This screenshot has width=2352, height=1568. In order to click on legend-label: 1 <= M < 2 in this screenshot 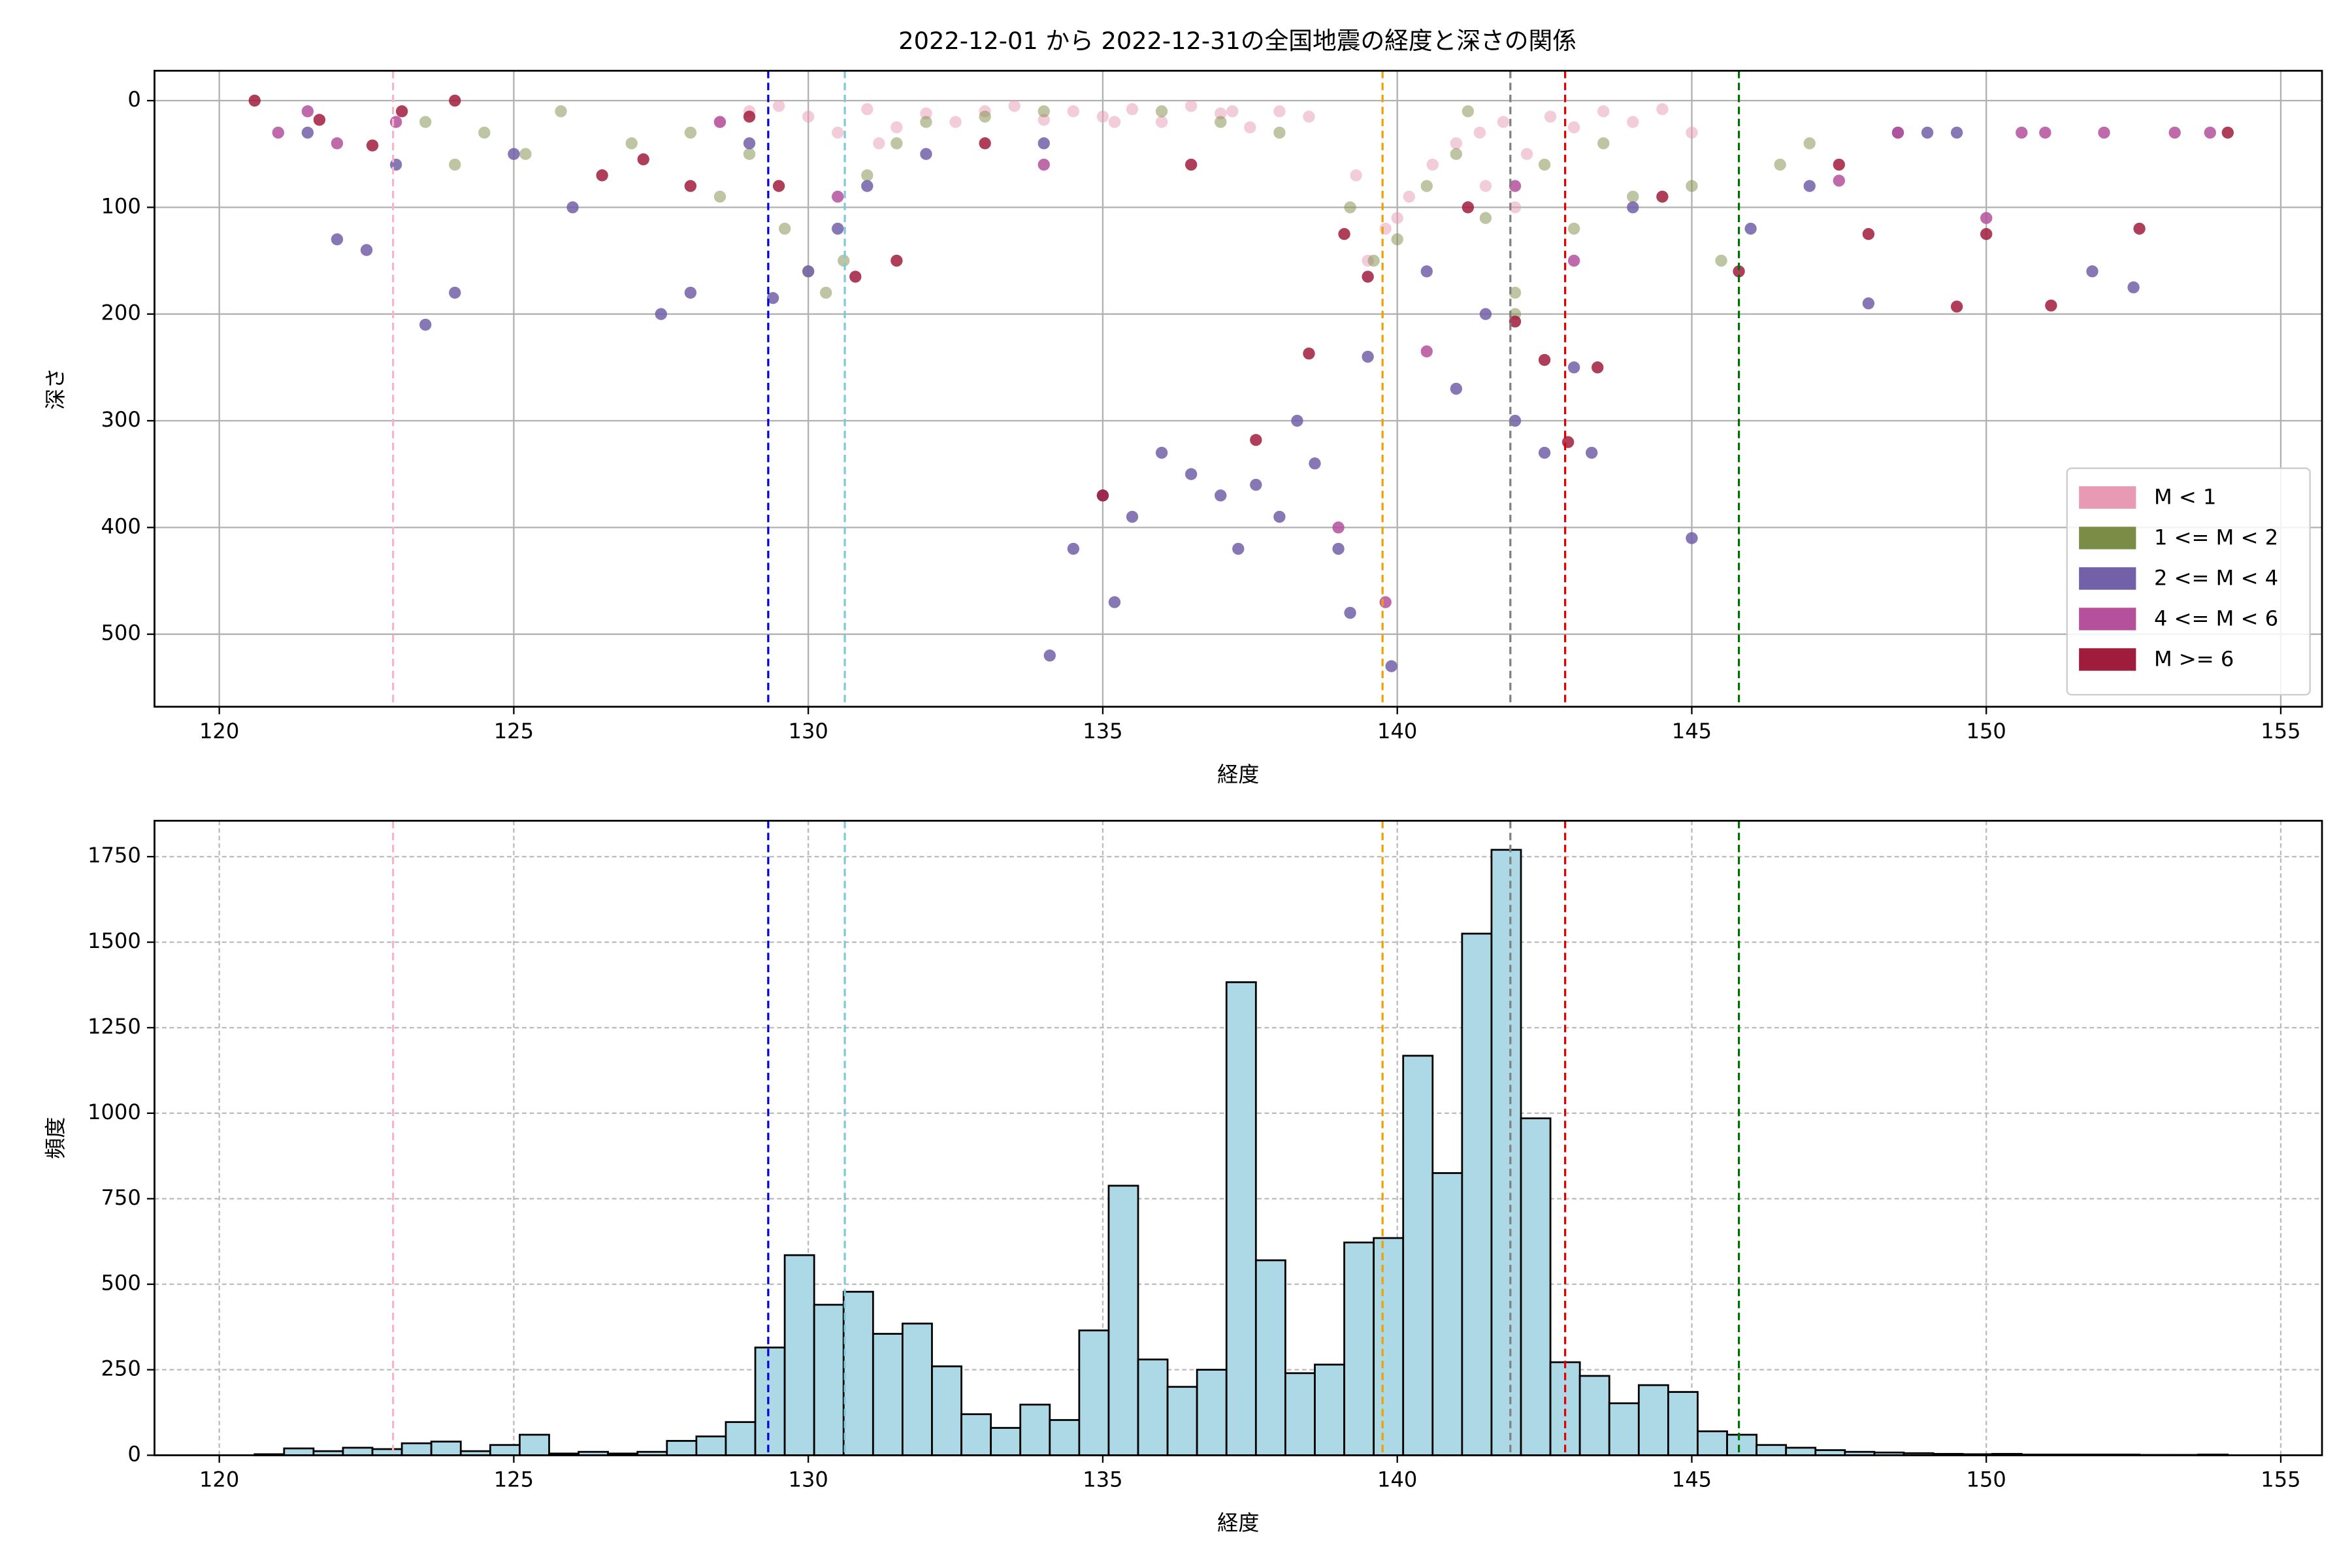, I will do `click(2216, 537)`.